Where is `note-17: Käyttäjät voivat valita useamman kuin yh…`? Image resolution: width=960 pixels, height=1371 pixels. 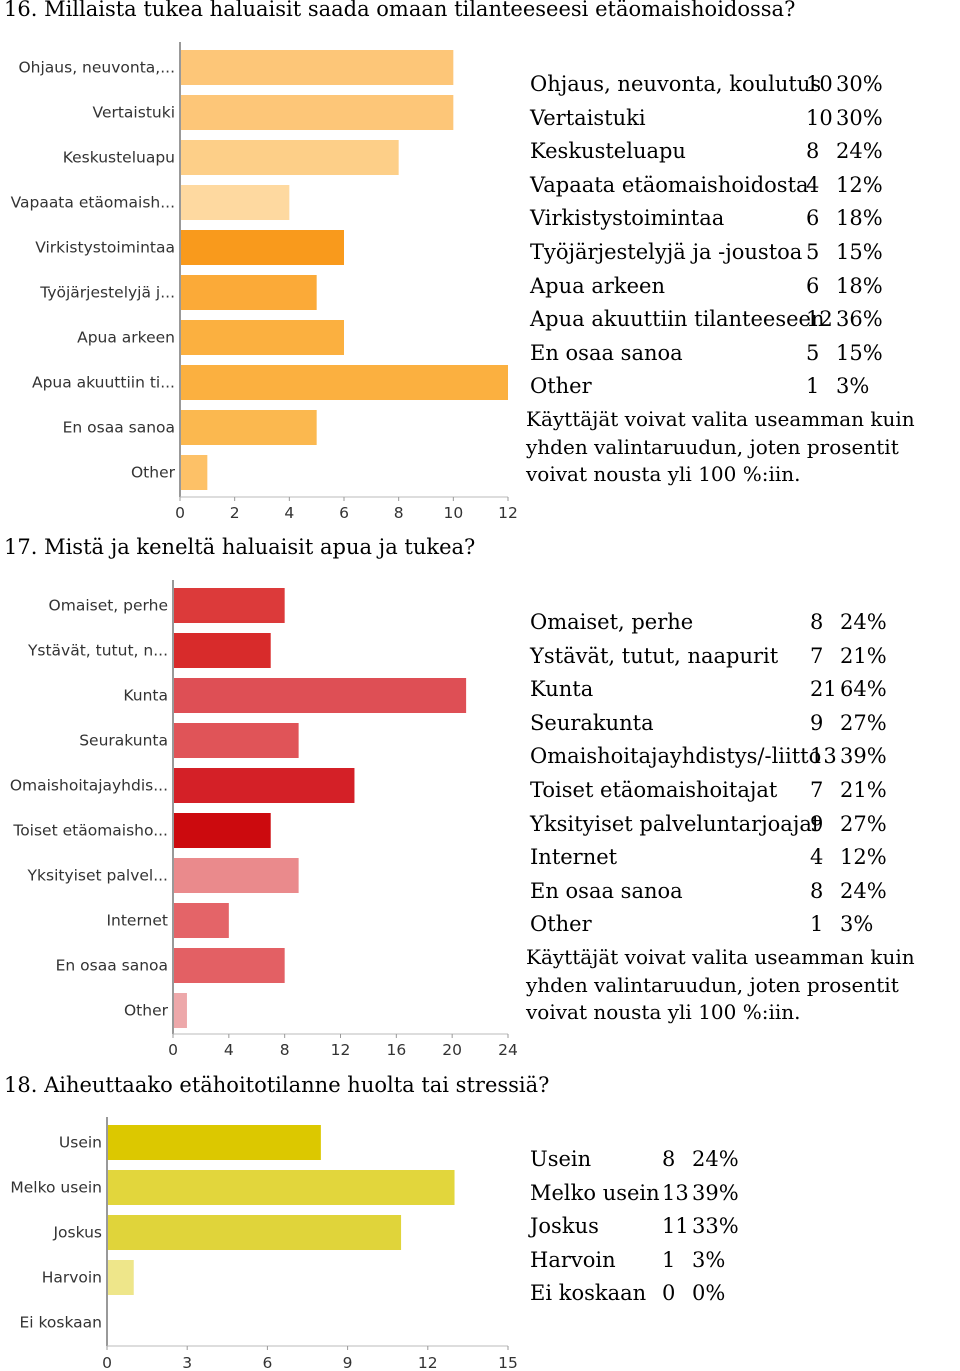 note-17: Käyttäjät voivat valita useamman kuin yh… is located at coordinates (720, 984).